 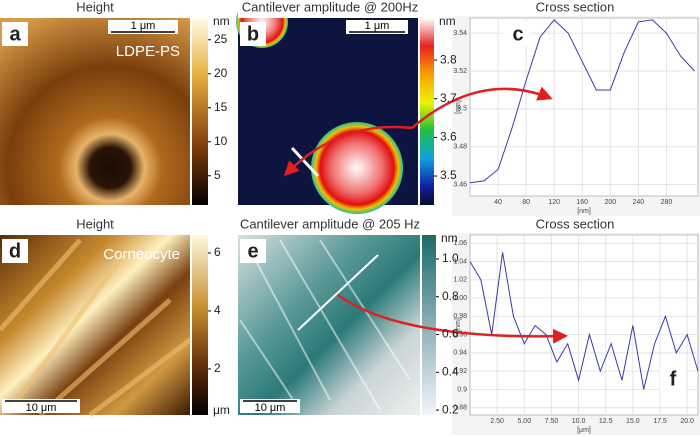 I want to click on y-tick-label: 3.46, so click(x=460, y=184).